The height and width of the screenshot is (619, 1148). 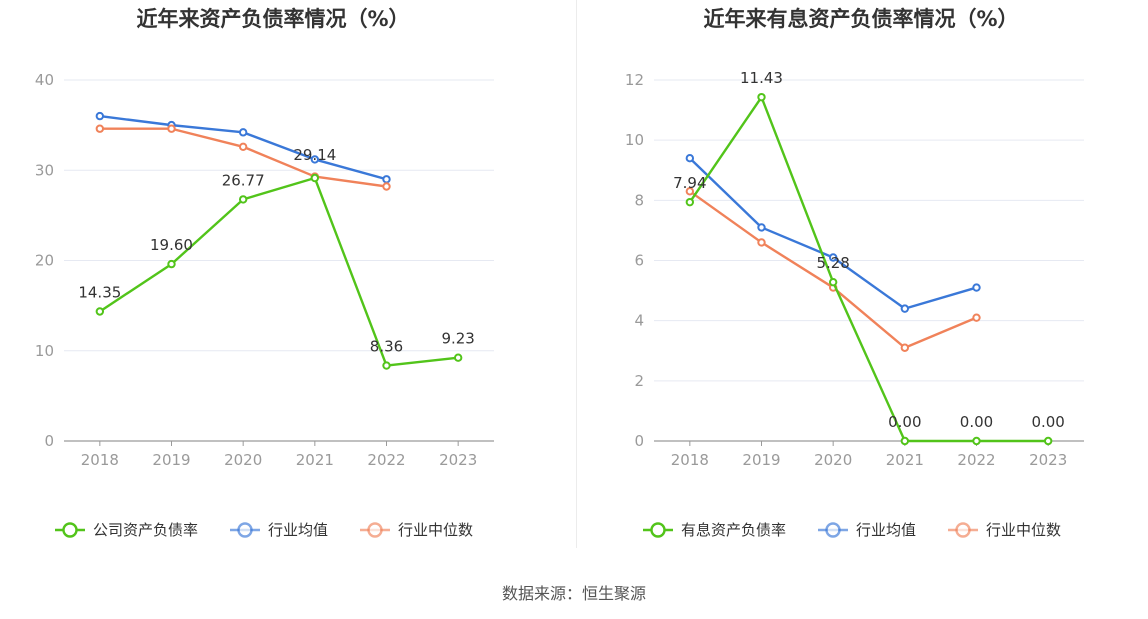 What do you see at coordinates (689, 183) in the screenshot?
I see `data-label: 7.94` at bounding box center [689, 183].